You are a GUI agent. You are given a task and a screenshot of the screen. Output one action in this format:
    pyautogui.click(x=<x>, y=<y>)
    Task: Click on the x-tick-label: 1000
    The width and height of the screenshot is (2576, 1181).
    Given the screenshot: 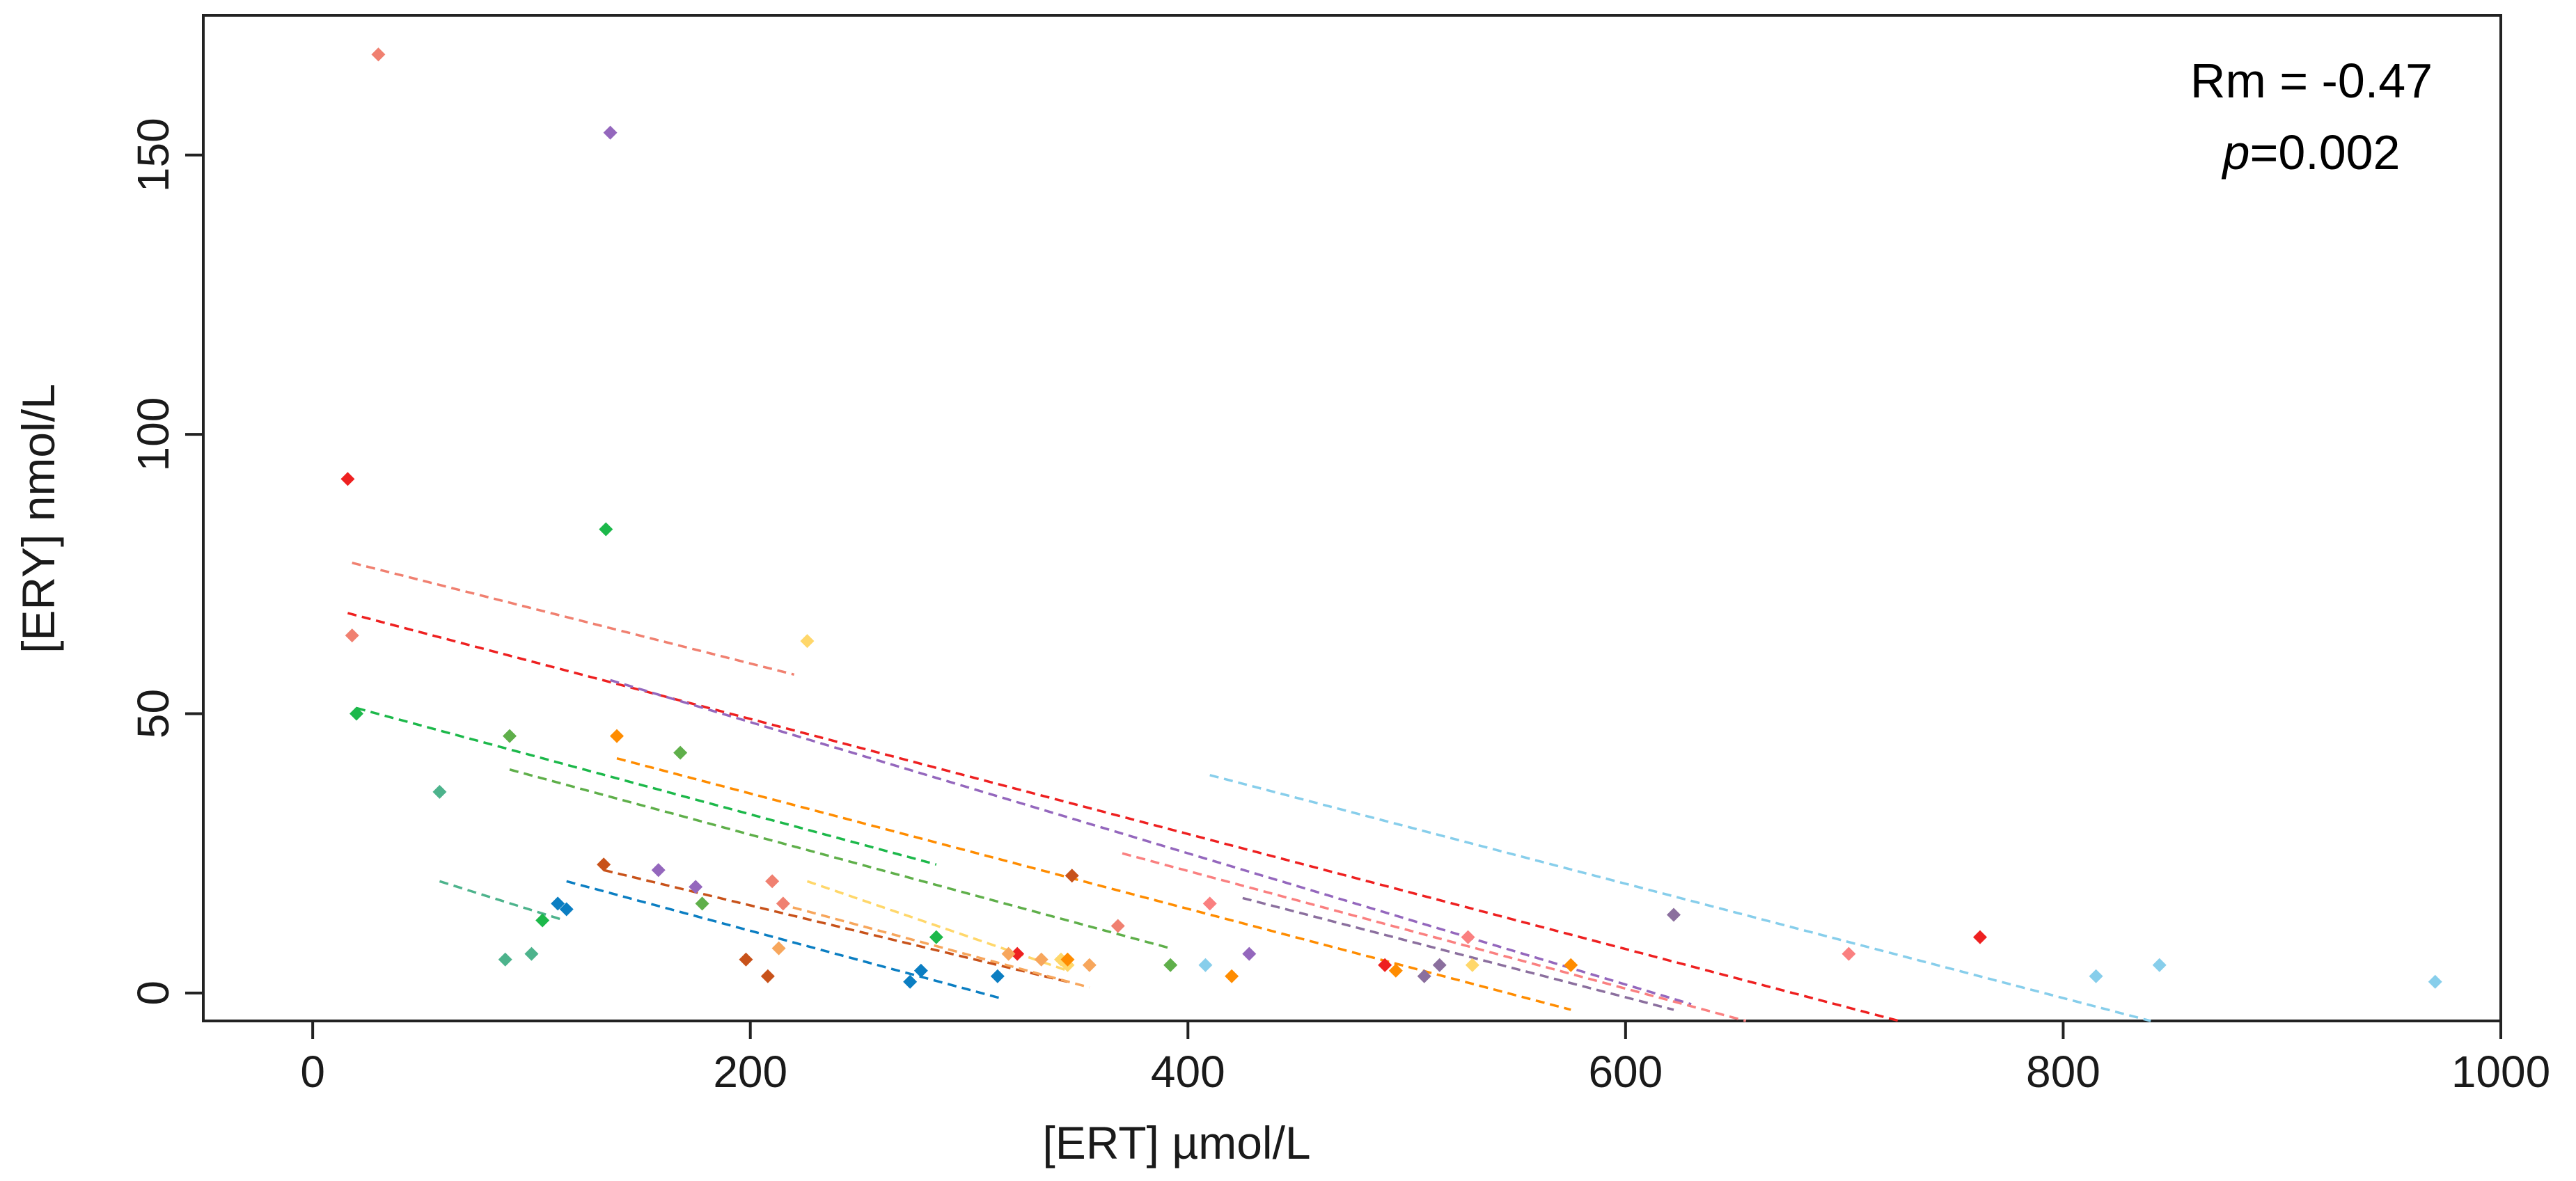 What is the action you would take?
    pyautogui.click(x=2500, y=1072)
    